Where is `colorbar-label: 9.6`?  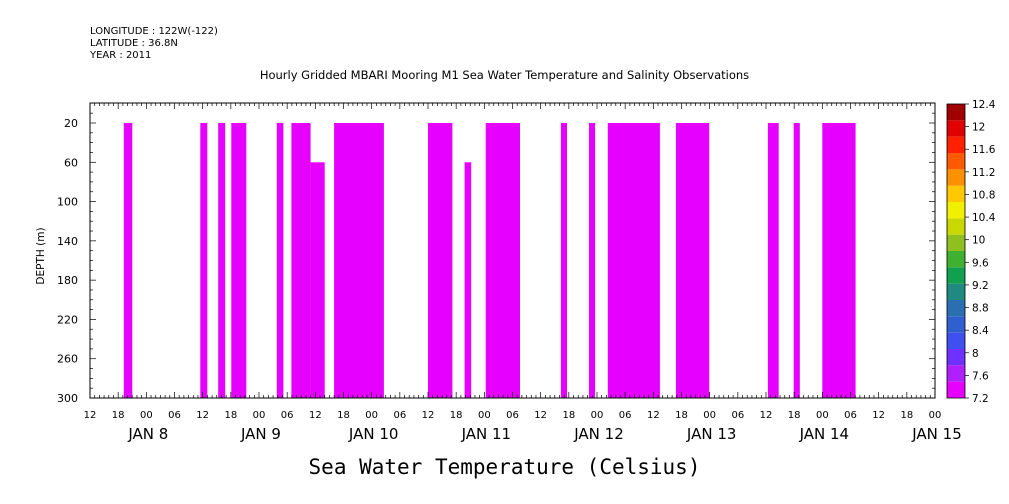
colorbar-label: 9.6 is located at coordinates (980, 263).